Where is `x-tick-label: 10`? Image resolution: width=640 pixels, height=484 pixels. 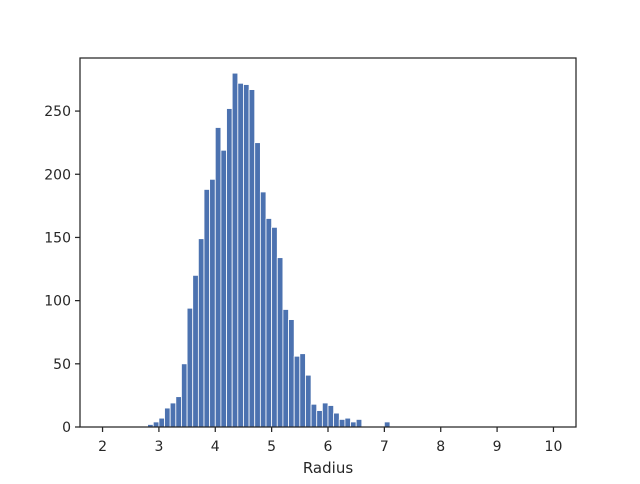
x-tick-label: 10 is located at coordinates (554, 447).